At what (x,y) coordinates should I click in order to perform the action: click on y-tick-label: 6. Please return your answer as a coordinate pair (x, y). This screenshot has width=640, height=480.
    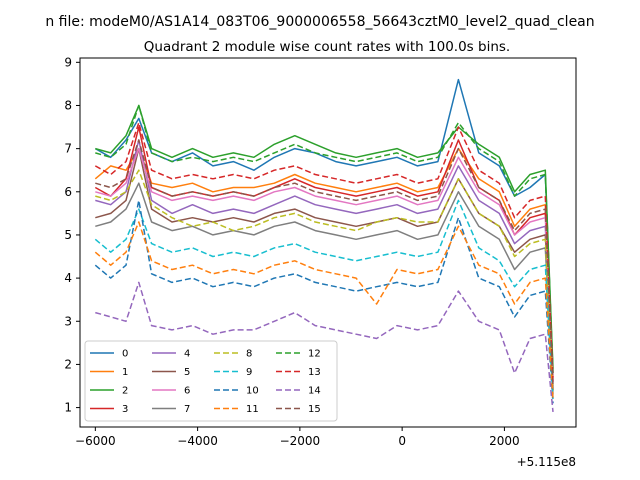
    Looking at the image, I should click on (68, 192).